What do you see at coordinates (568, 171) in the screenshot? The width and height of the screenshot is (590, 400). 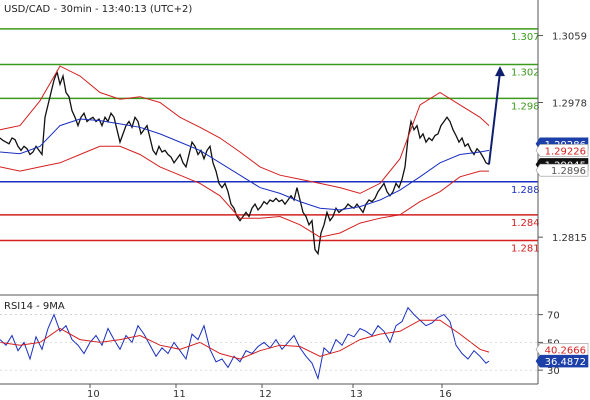 I see `price-tag-label: 1.2896` at bounding box center [568, 171].